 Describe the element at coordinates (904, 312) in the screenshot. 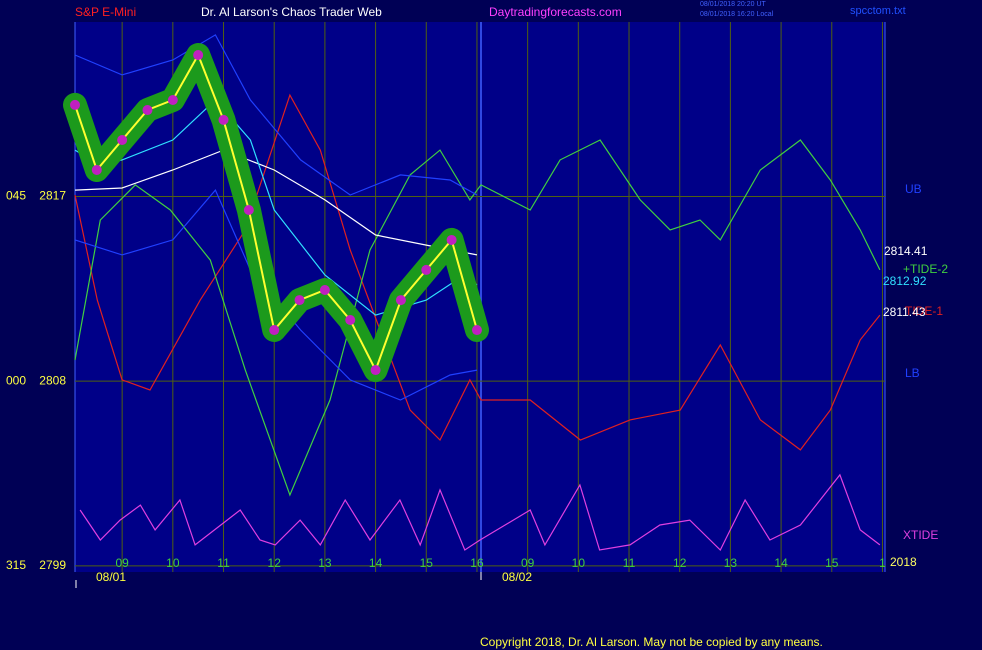

I see `value-label: 2811.43` at that location.